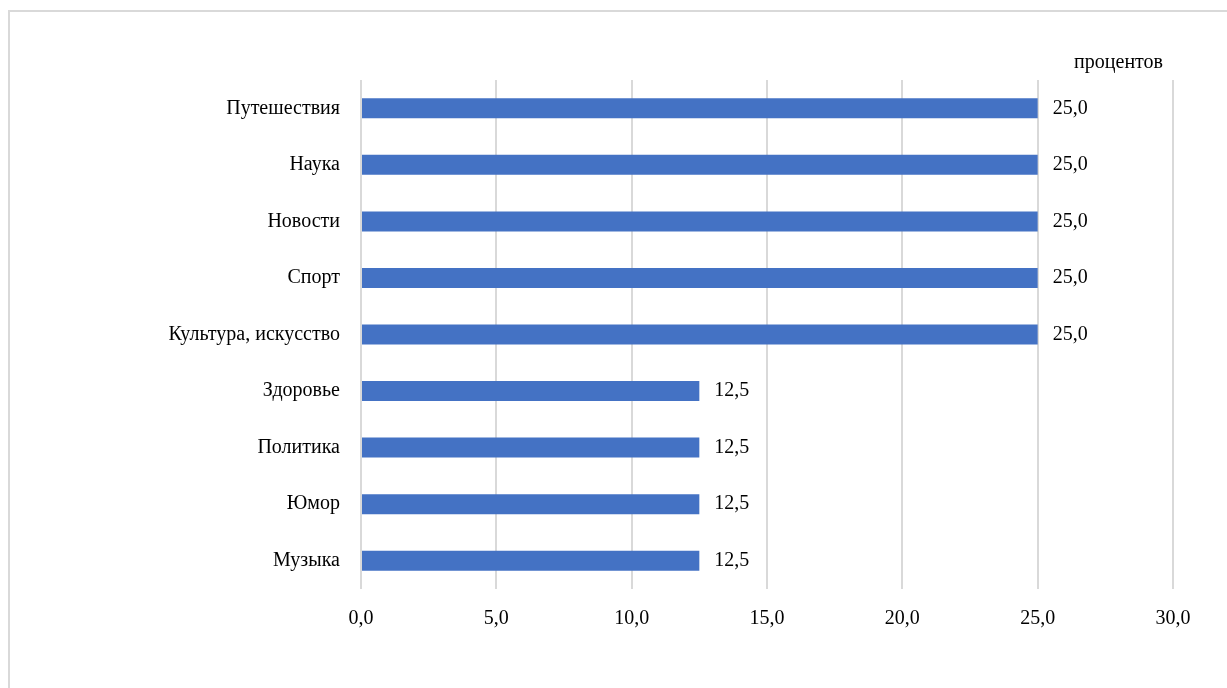 The height and width of the screenshot is (688, 1227). What do you see at coordinates (767, 617) in the screenshot?
I see `x-tick-label: 15,0` at bounding box center [767, 617].